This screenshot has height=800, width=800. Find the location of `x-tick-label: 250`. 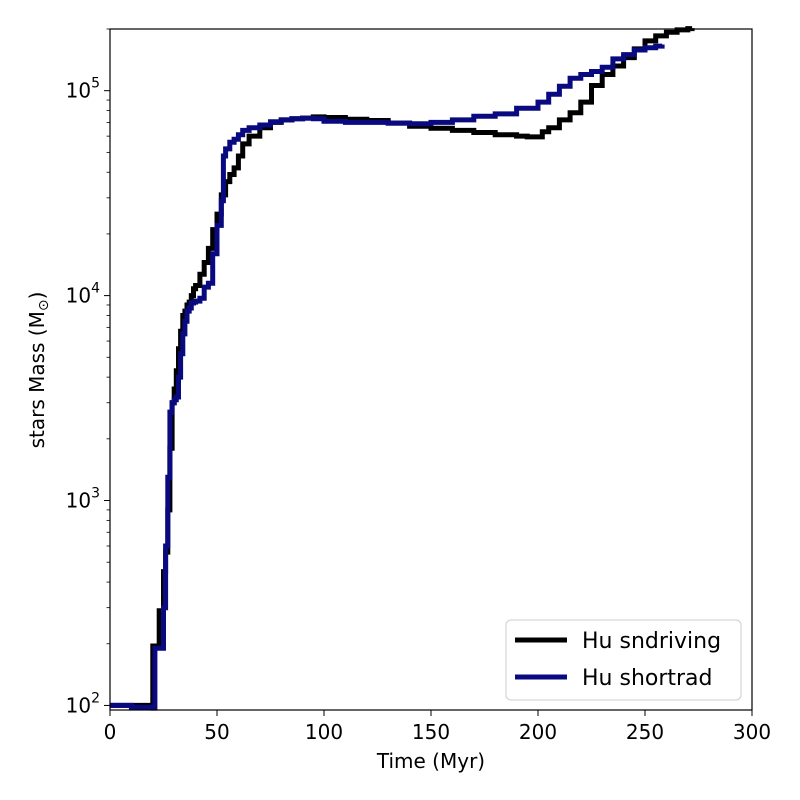

x-tick-label: 250 is located at coordinates (645, 732).